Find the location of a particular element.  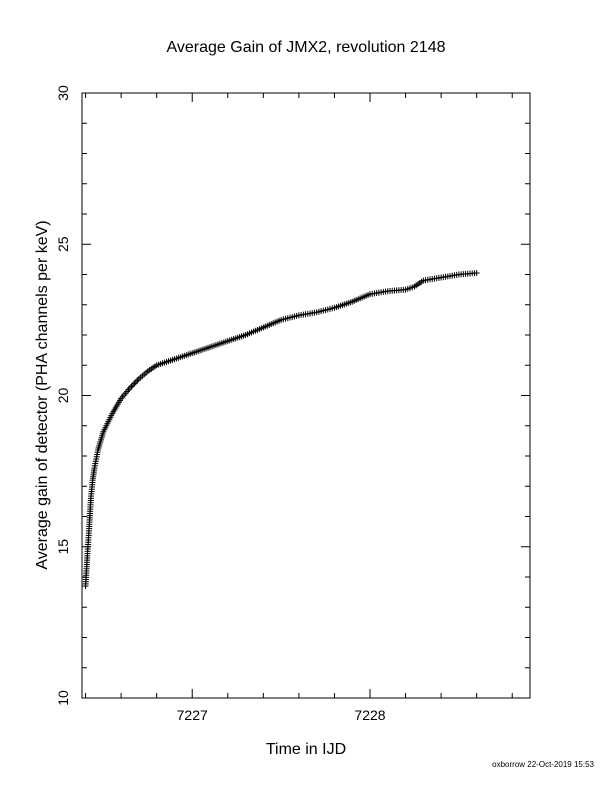

y-tick-label: 15 is located at coordinates (63, 547).